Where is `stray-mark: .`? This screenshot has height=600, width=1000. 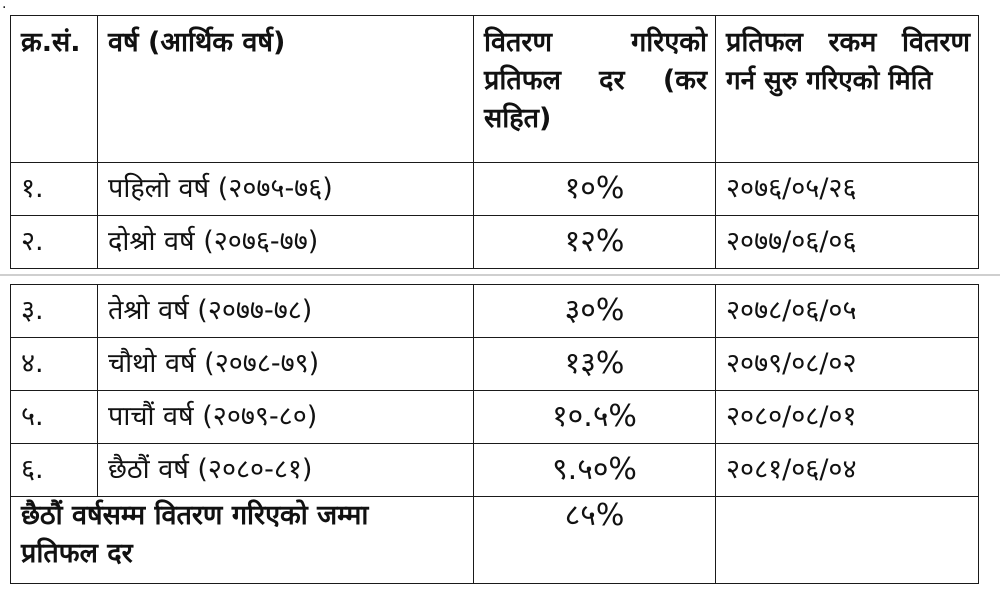
stray-mark: . is located at coordinates (4, 6).